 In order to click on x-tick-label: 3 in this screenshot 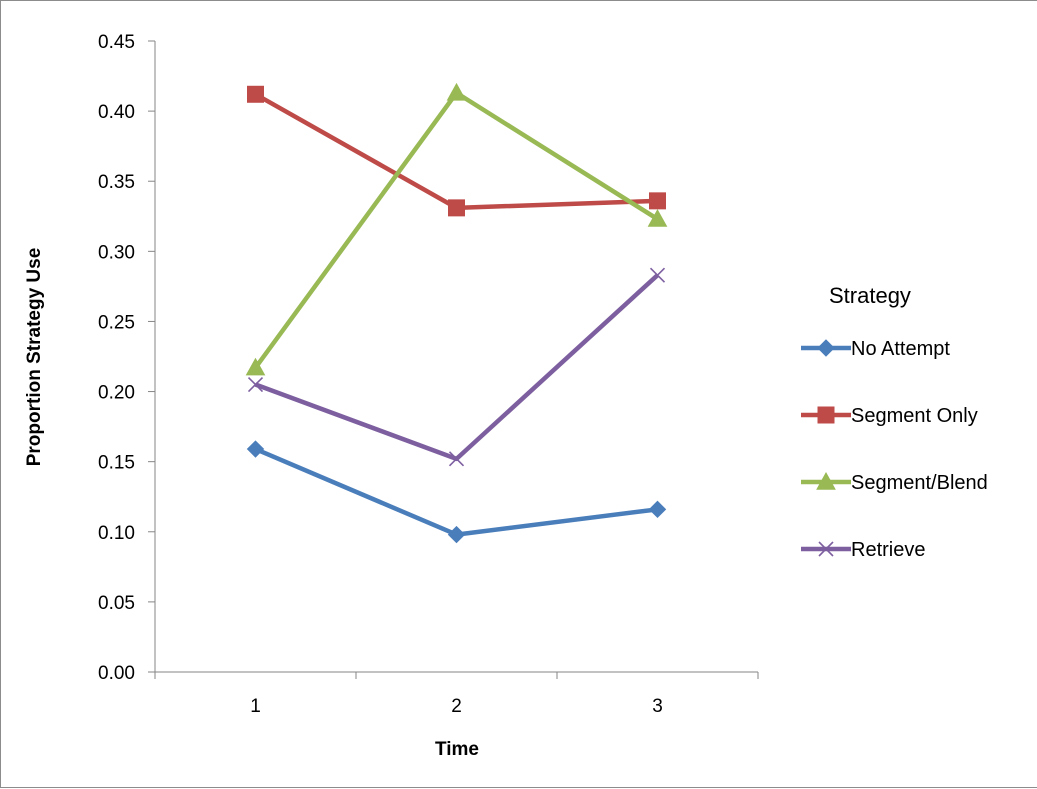, I will do `click(657, 706)`.